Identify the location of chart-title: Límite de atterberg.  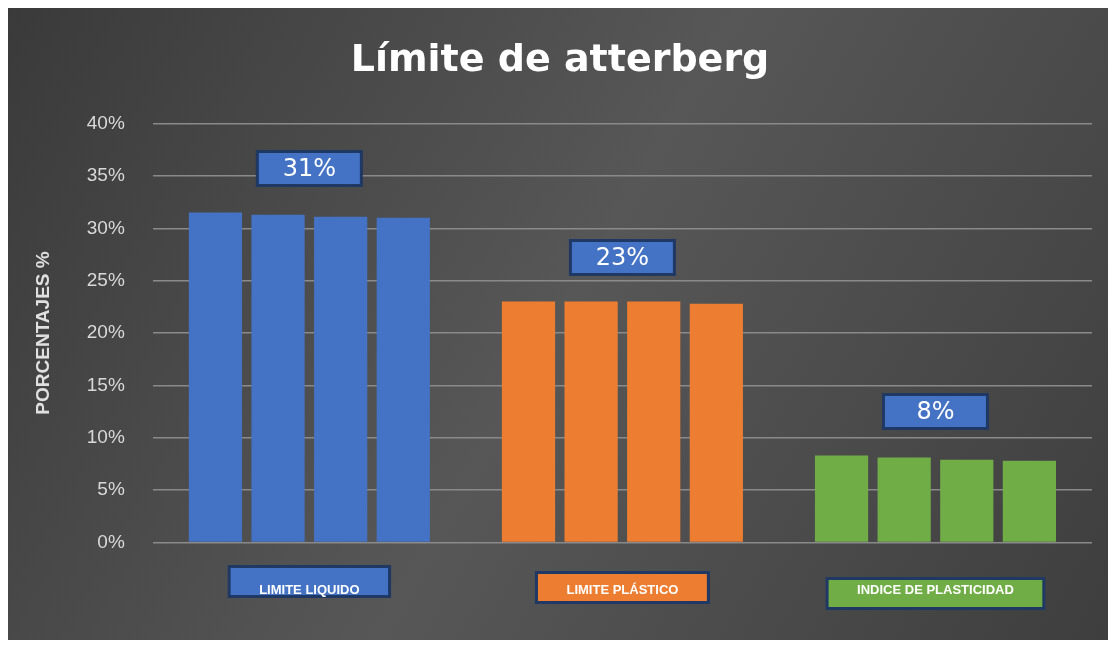
(560, 57).